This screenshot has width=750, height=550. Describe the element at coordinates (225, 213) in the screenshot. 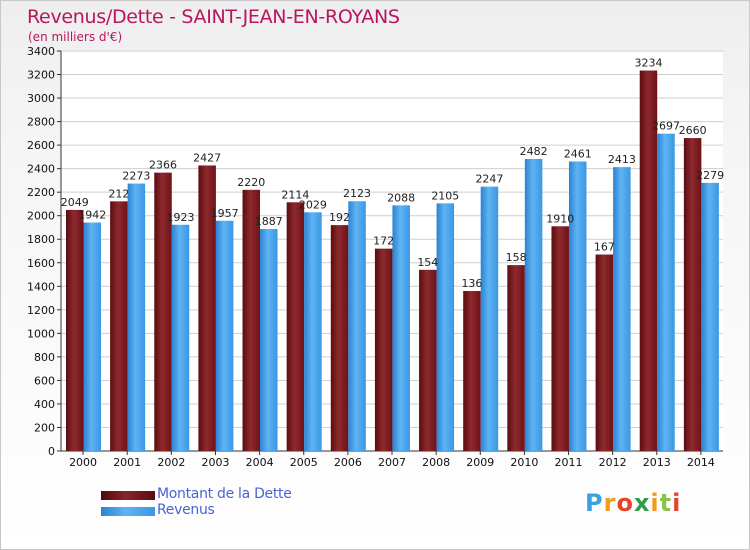

I see `value-label-revenus-2003: 1957` at that location.